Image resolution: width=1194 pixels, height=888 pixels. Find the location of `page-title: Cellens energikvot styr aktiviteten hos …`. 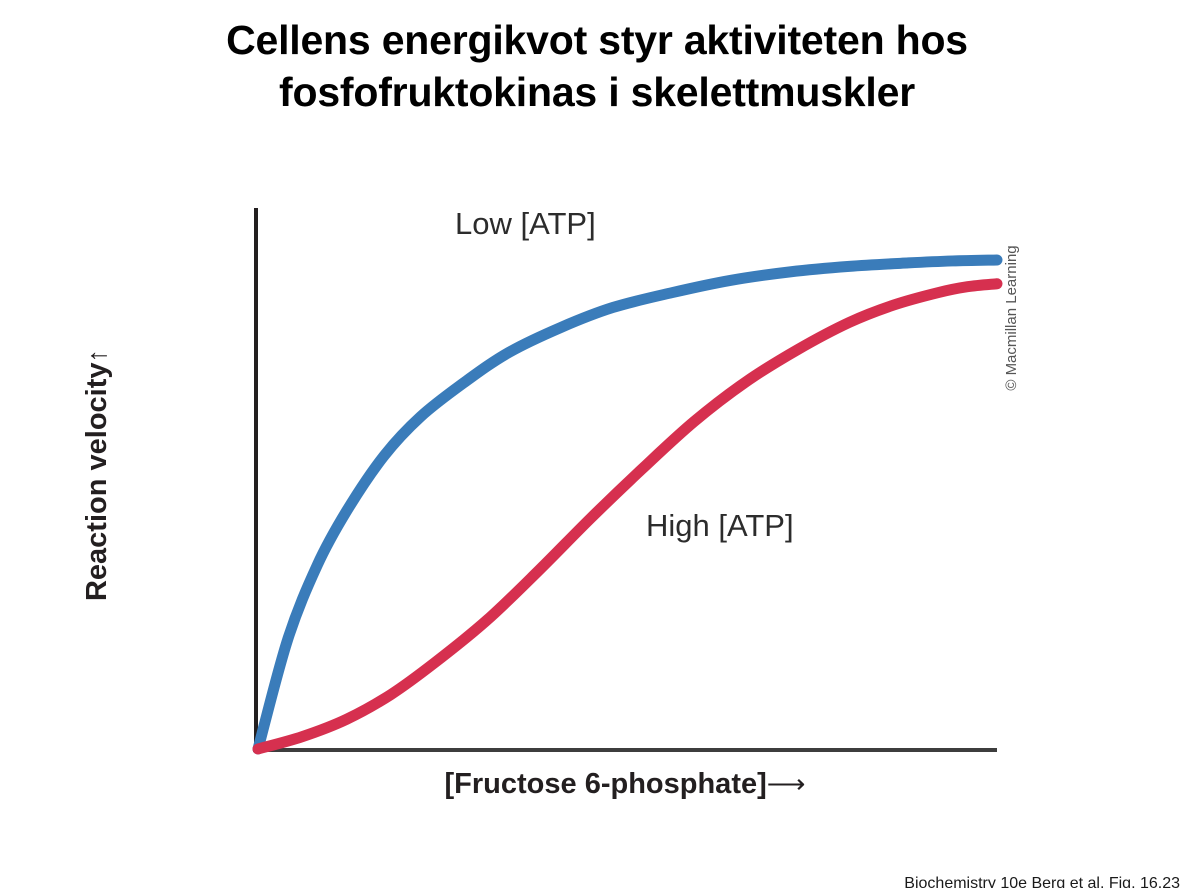

page-title: Cellens energikvot styr aktiviteten hos … is located at coordinates (597, 66).